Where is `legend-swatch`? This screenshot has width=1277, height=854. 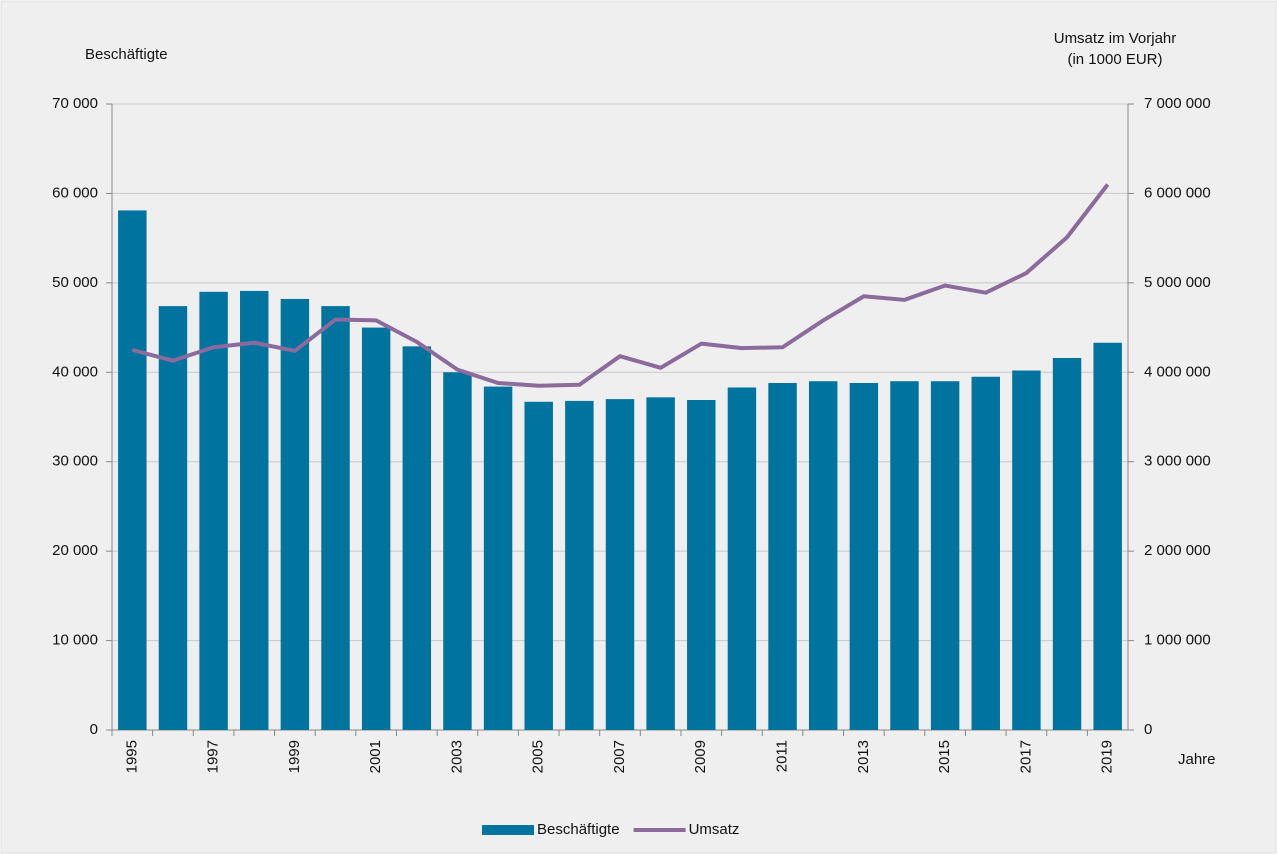
legend-swatch is located at coordinates (508, 830).